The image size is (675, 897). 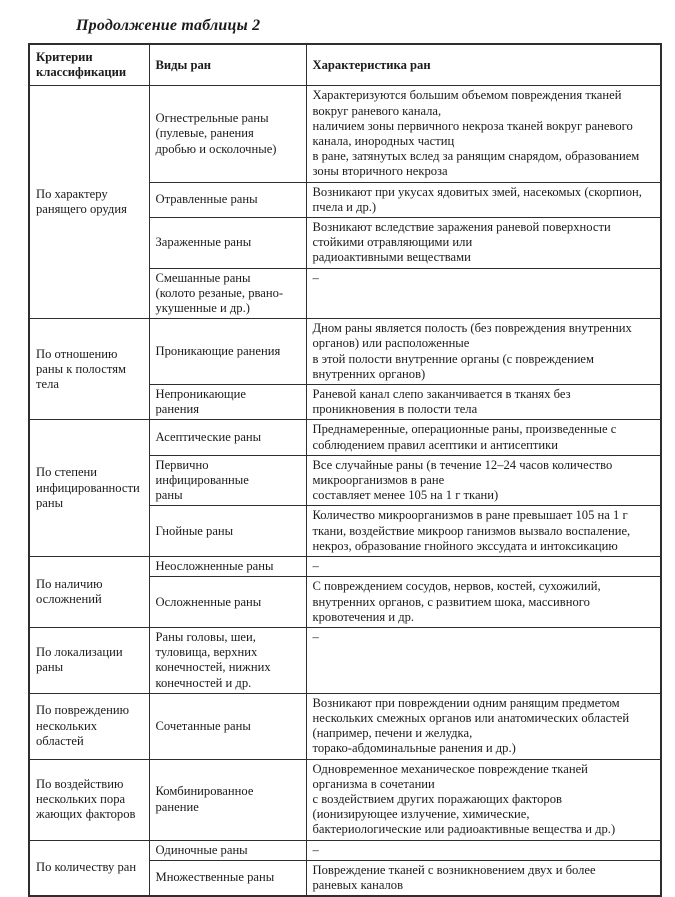 I want to click on table-row: По количеству ран Одиночные раны –, so click(x=345, y=868).